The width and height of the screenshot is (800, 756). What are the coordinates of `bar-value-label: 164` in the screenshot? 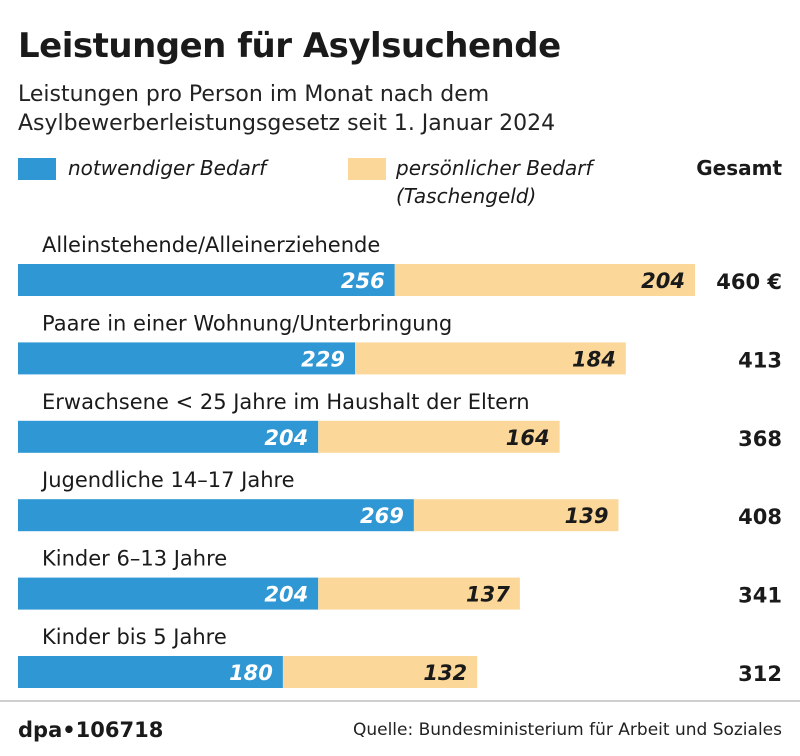 It's located at (528, 438).